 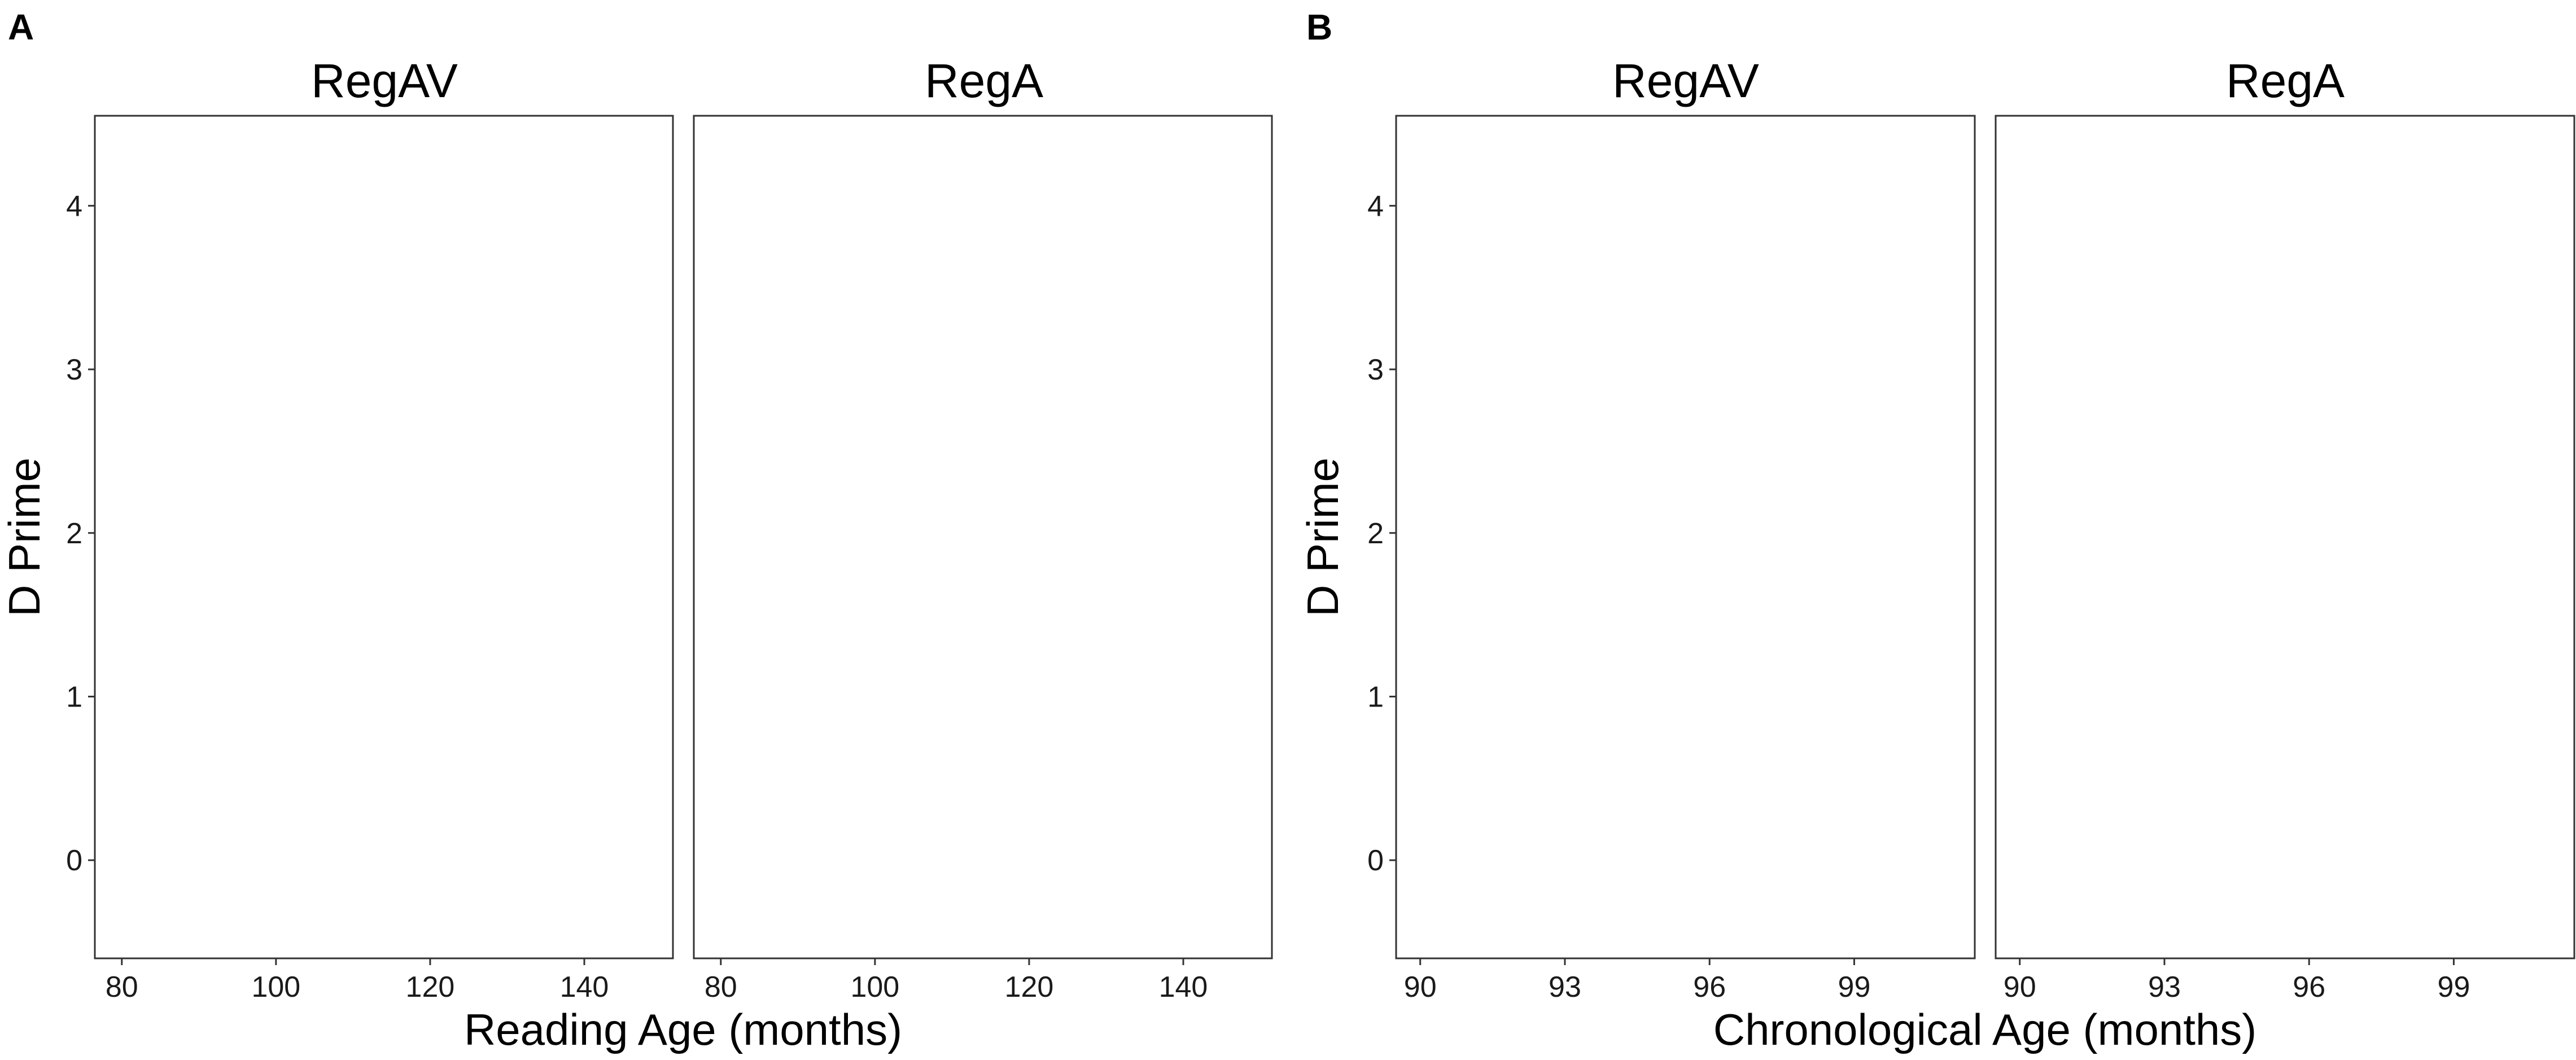 I want to click on y-axis-title-a: D Prime, so click(x=24, y=537).